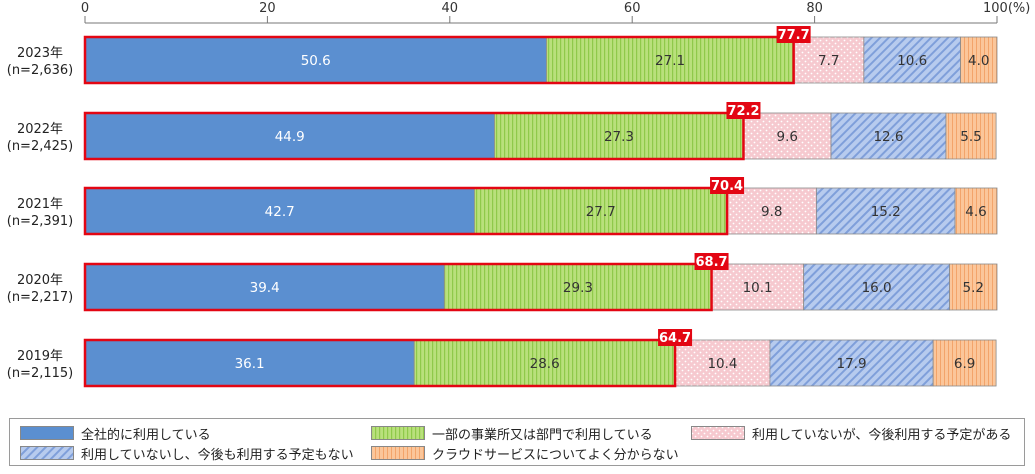 This screenshot has height=474, width=1035. I want to click on bar-value-label: 28.6, so click(545, 364).